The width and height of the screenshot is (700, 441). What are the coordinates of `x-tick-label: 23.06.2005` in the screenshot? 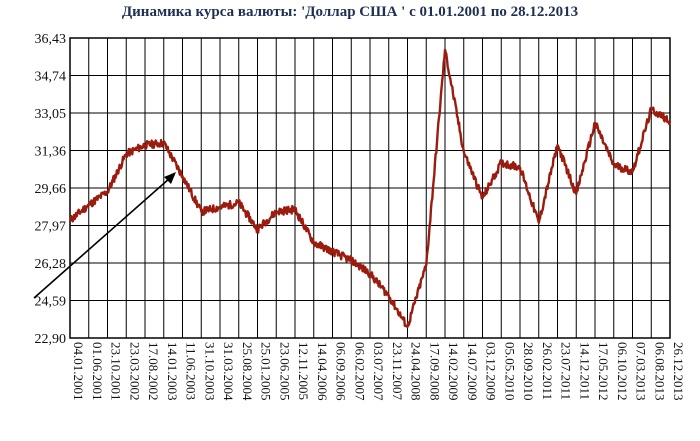 It's located at (284, 371).